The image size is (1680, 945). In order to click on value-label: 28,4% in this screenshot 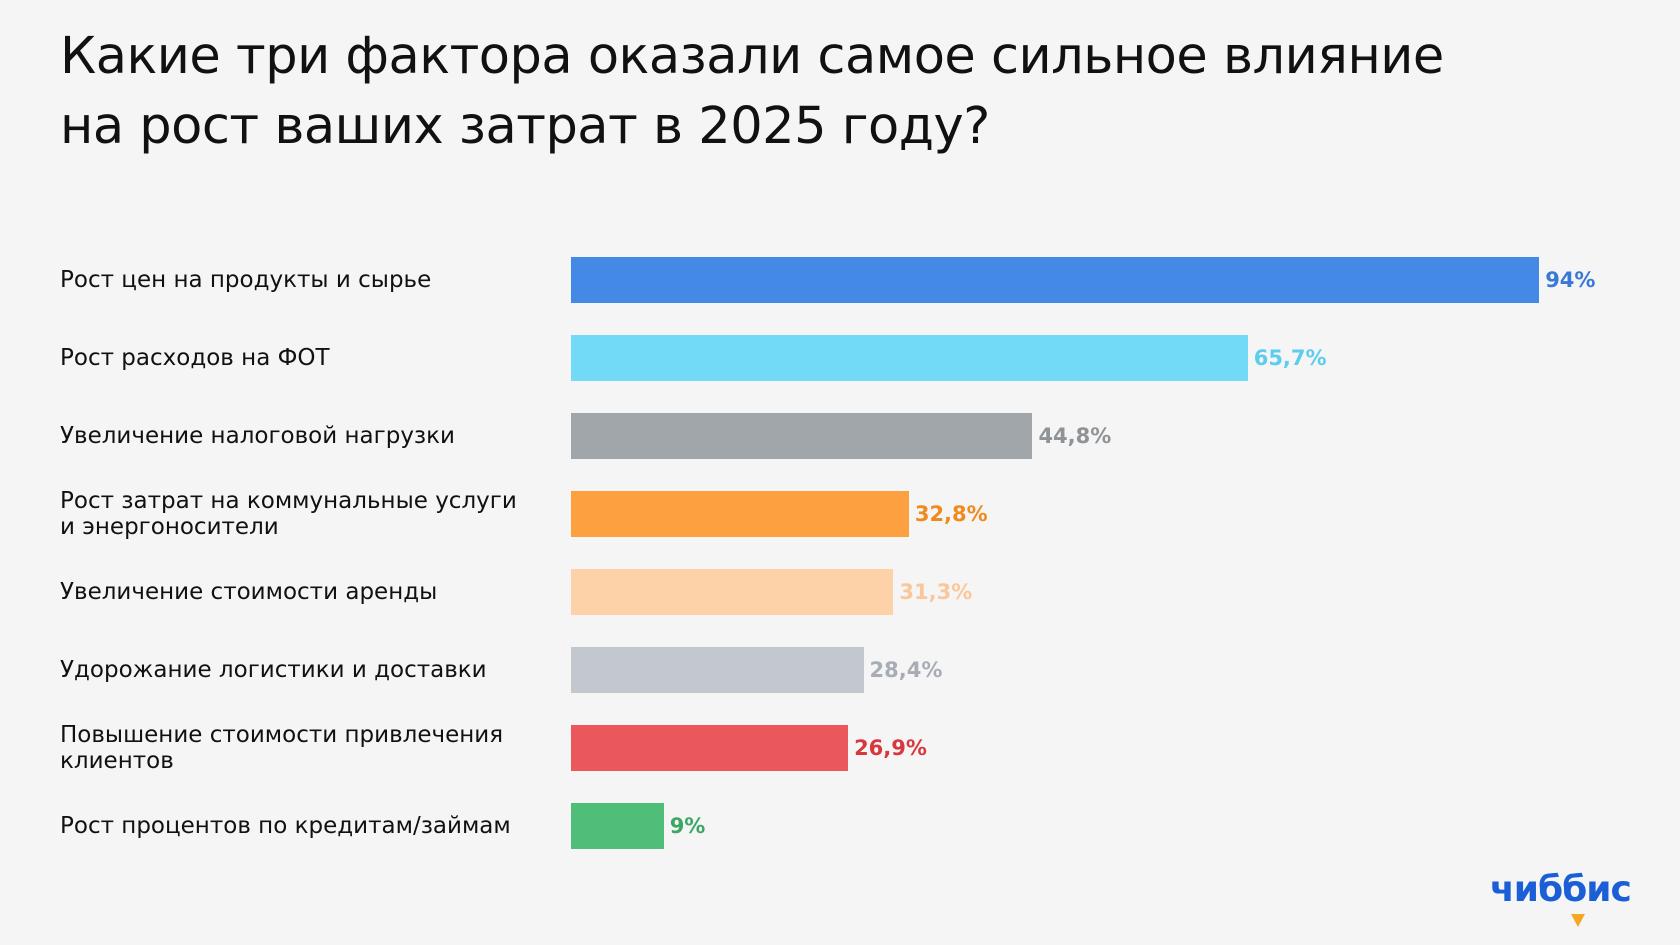, I will do `click(906, 670)`.